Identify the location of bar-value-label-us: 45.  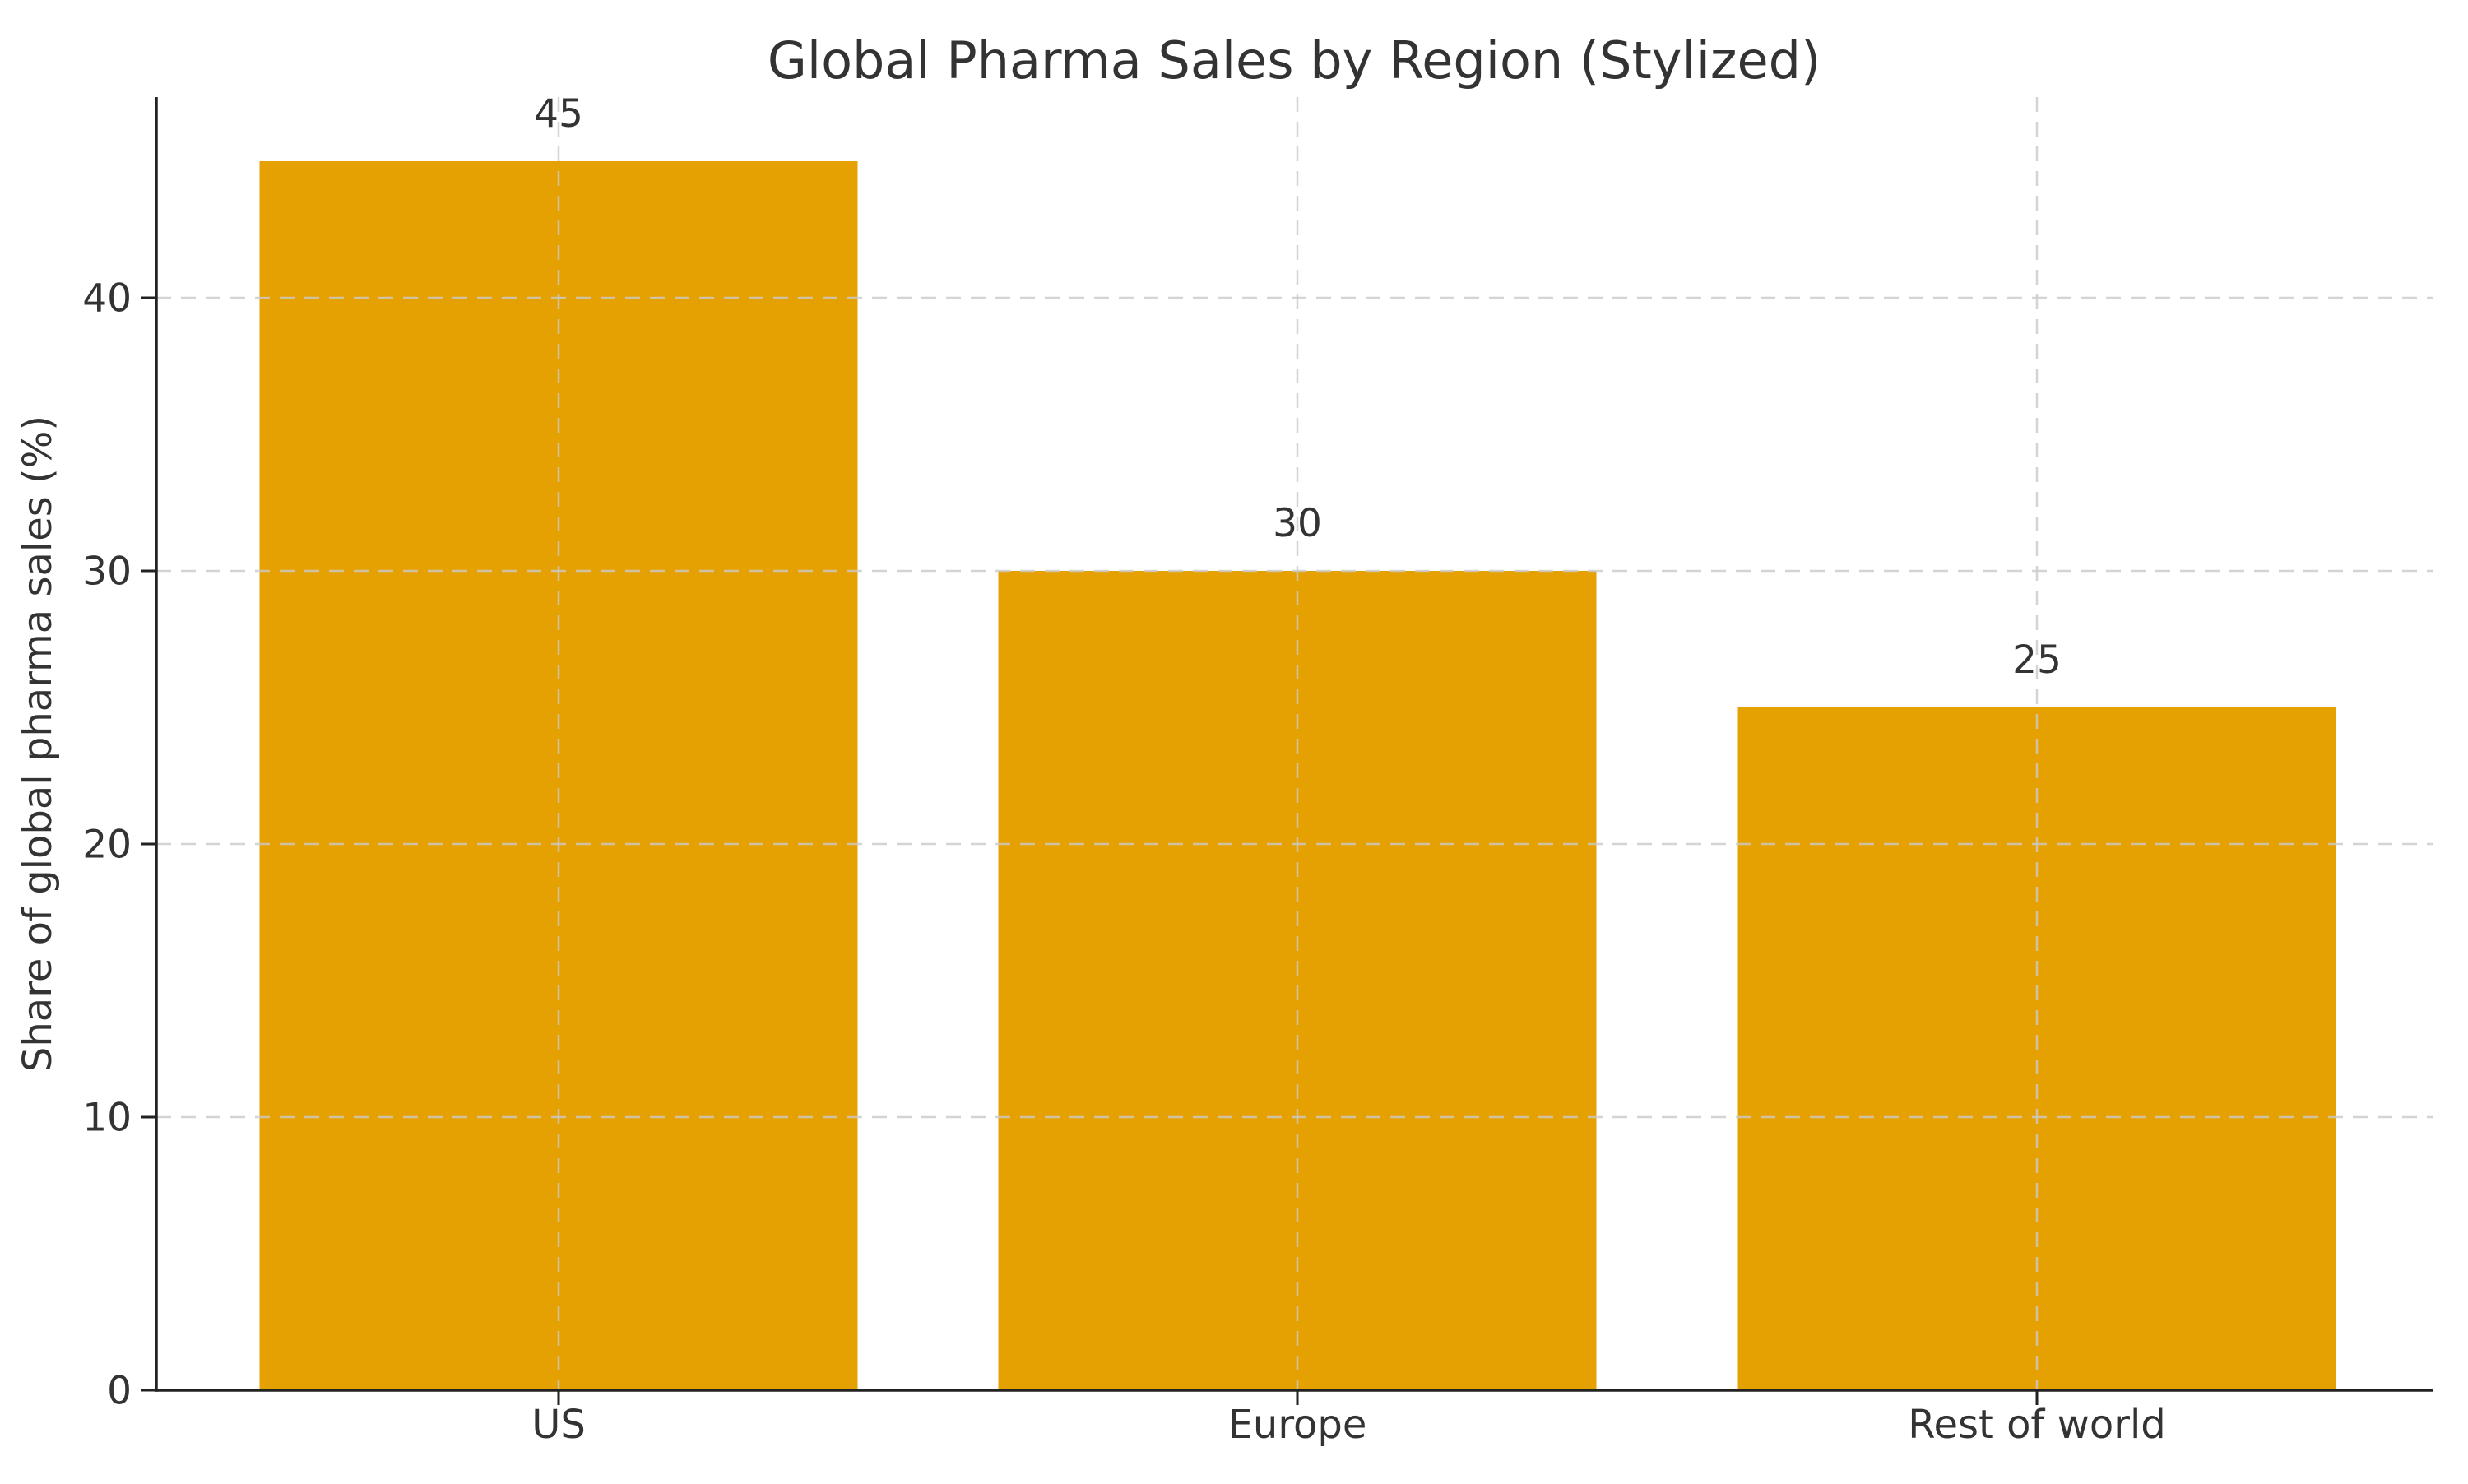
(558, 114).